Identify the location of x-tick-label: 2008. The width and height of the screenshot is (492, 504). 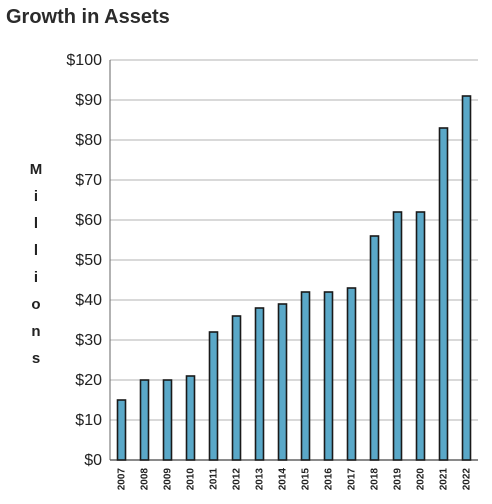
(145, 479).